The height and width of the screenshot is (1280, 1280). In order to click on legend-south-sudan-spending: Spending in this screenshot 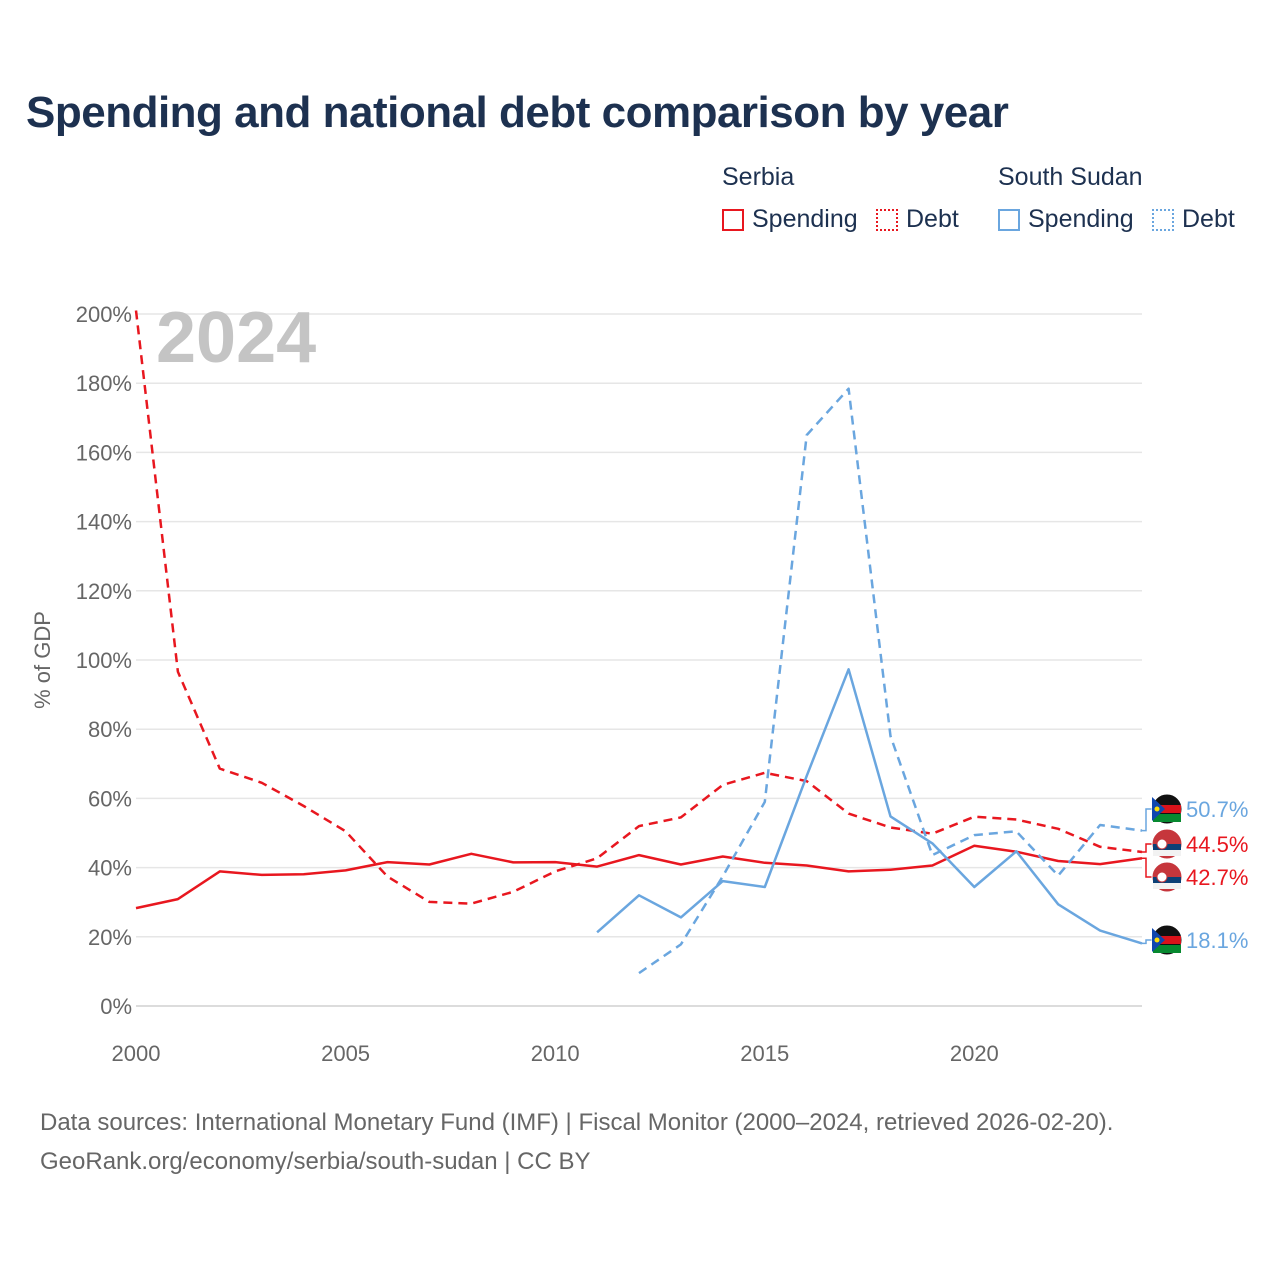, I will do `click(1066, 219)`.